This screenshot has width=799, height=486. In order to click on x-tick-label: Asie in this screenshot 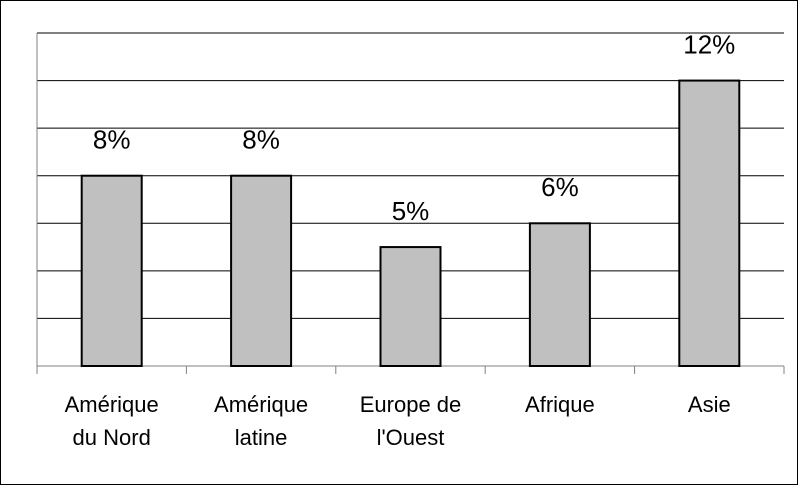, I will do `click(709, 404)`.